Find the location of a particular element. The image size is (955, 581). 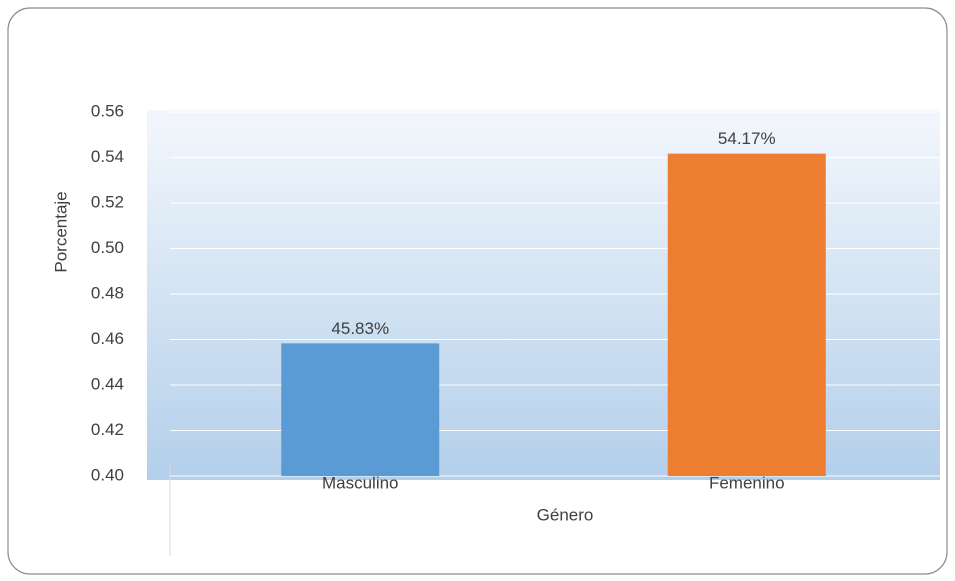

y-tick-label: 0.50 is located at coordinates (107, 247).